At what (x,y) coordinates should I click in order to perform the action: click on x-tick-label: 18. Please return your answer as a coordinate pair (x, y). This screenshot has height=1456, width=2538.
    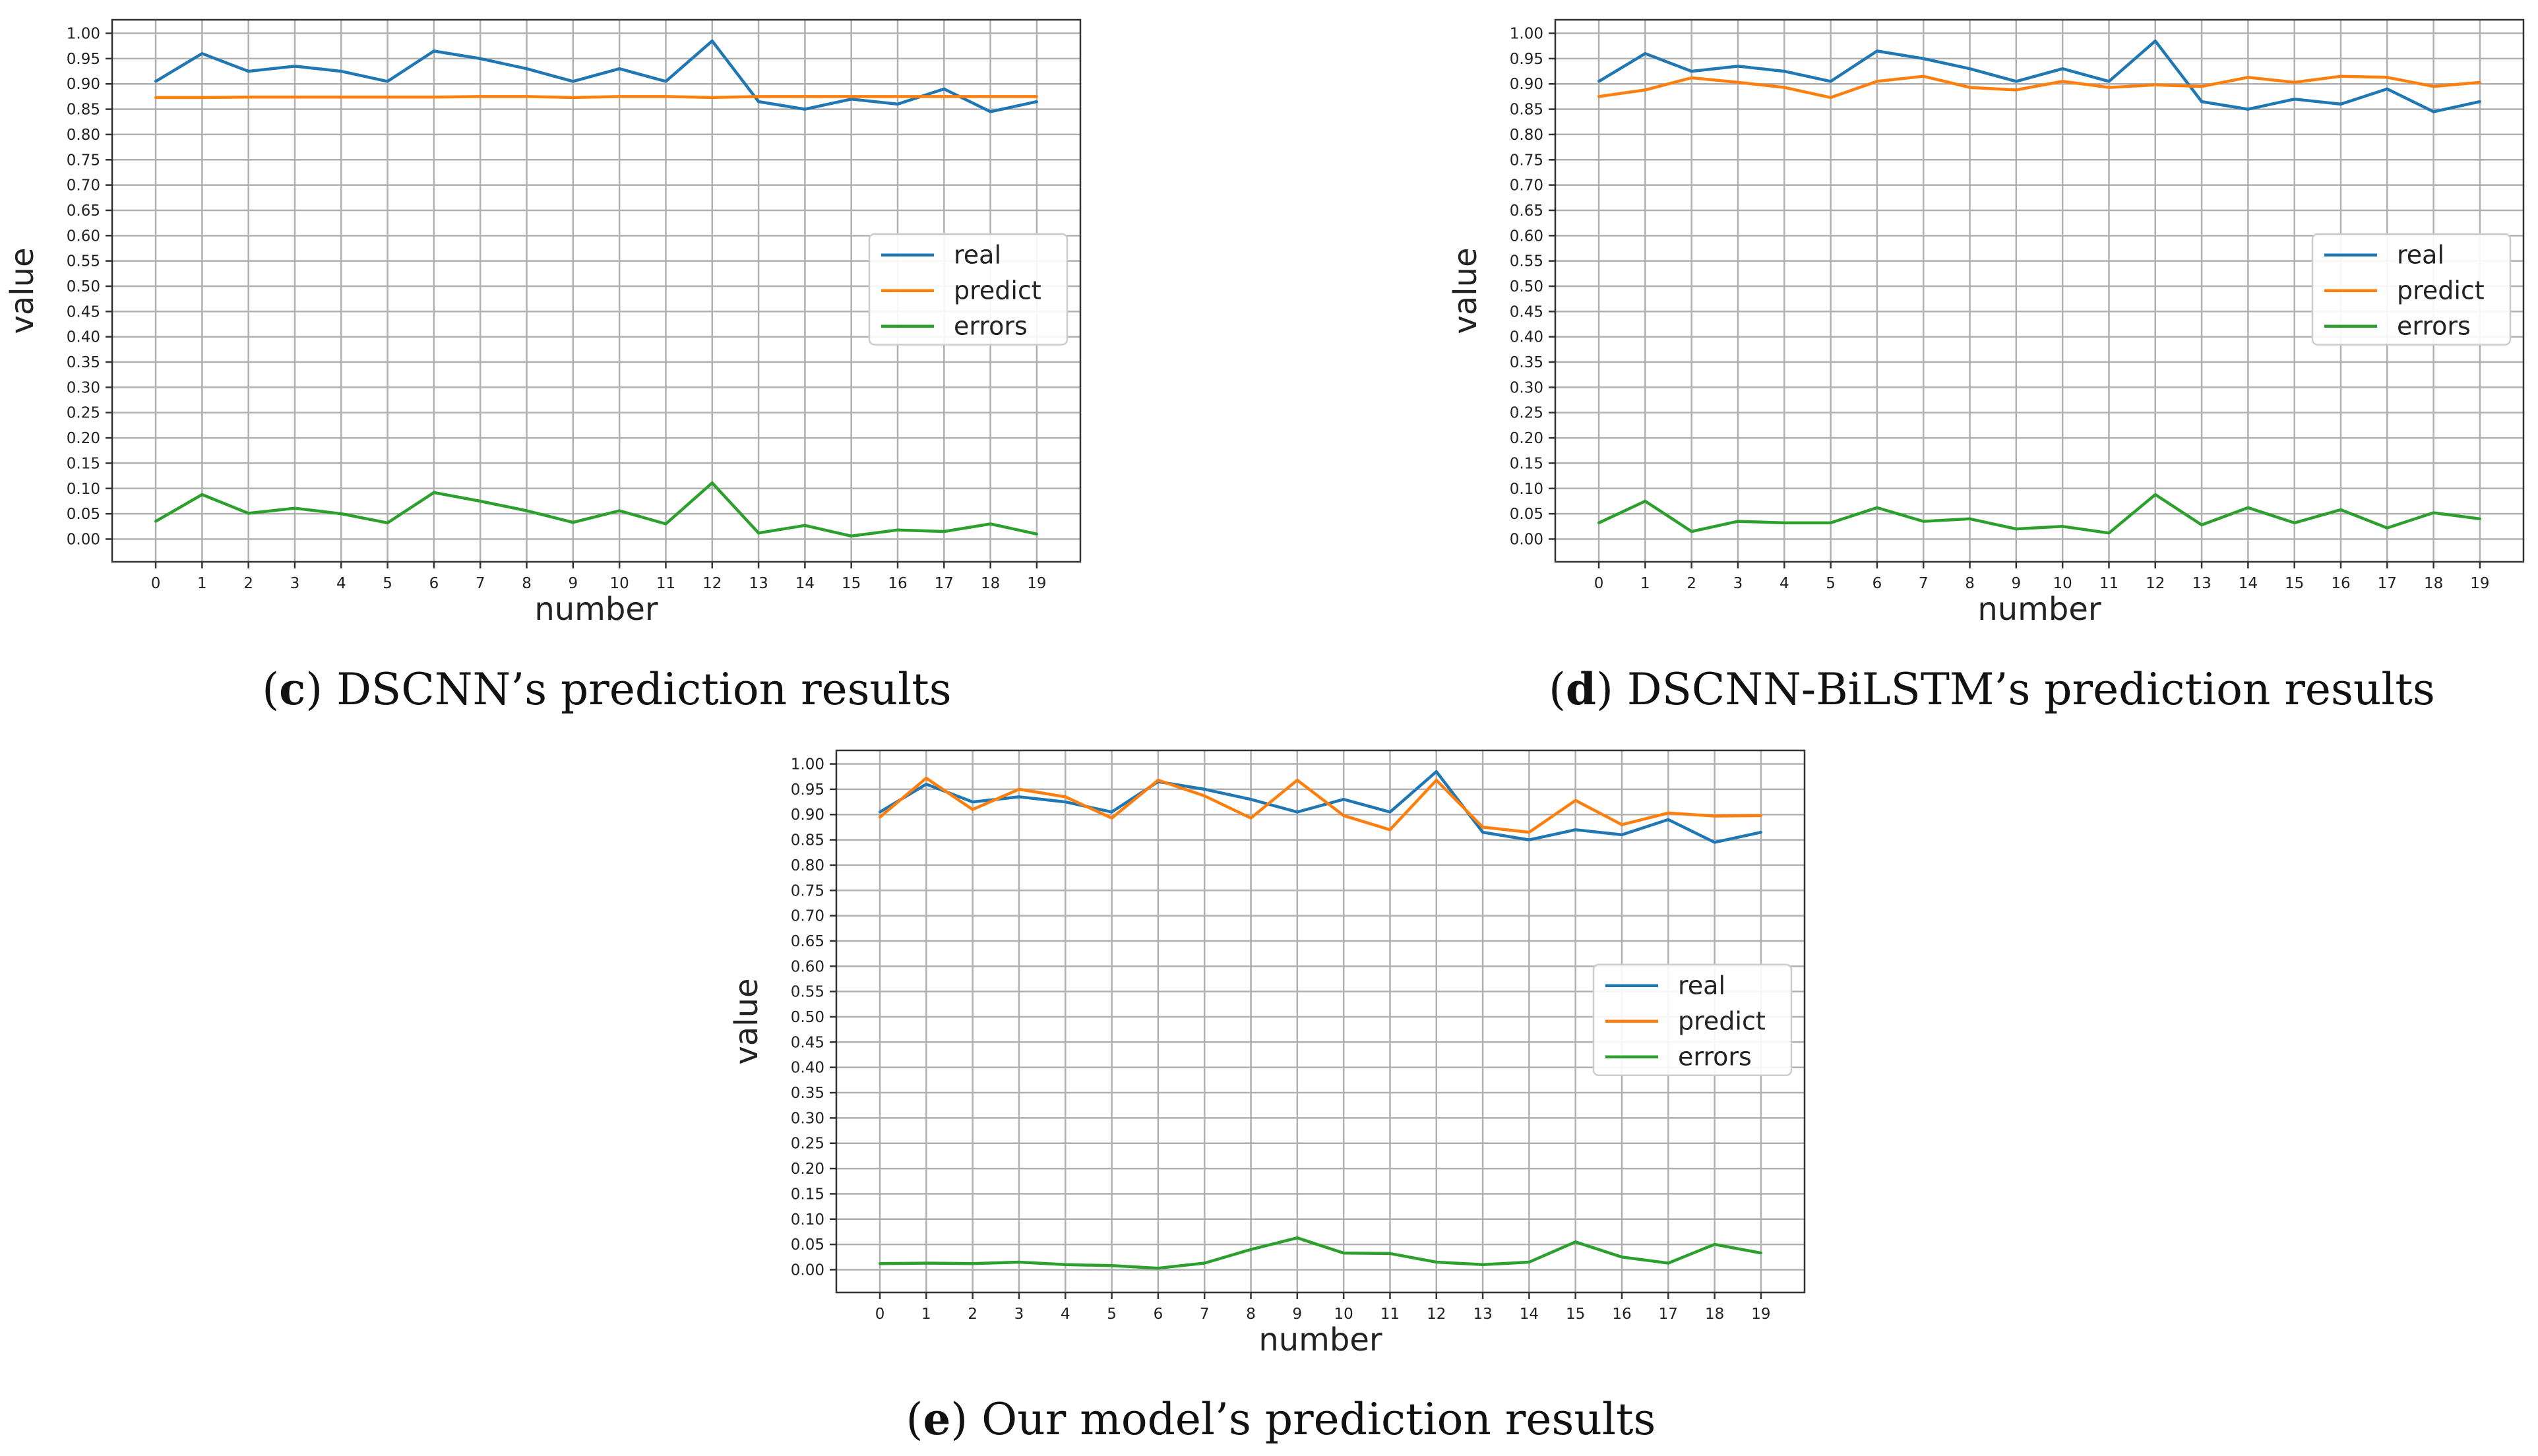
    Looking at the image, I should click on (990, 583).